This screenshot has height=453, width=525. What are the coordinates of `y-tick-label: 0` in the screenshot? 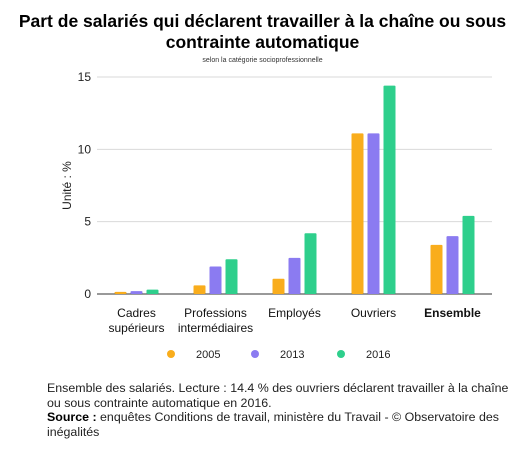 It's located at (87, 294).